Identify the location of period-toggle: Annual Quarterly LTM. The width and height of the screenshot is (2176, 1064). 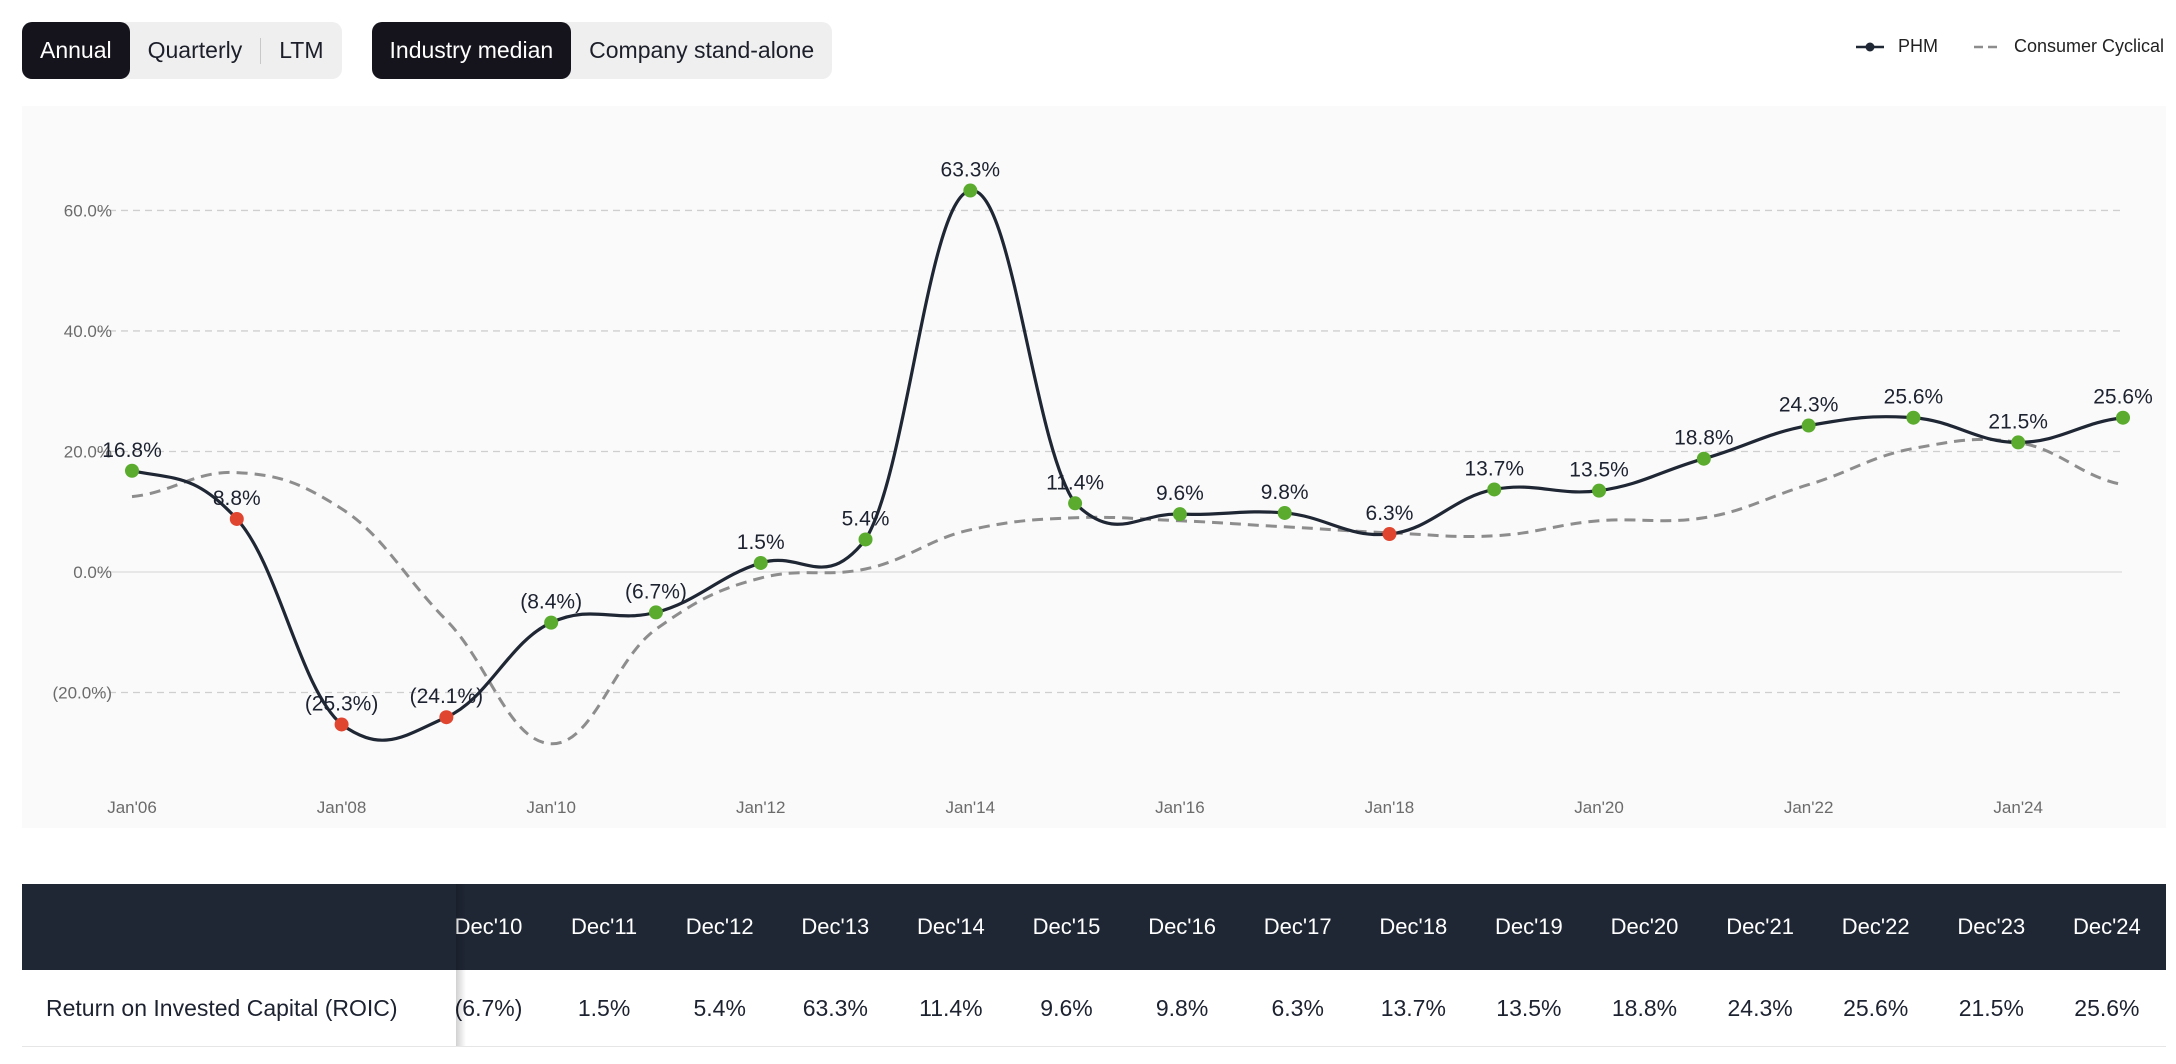
(182, 50).